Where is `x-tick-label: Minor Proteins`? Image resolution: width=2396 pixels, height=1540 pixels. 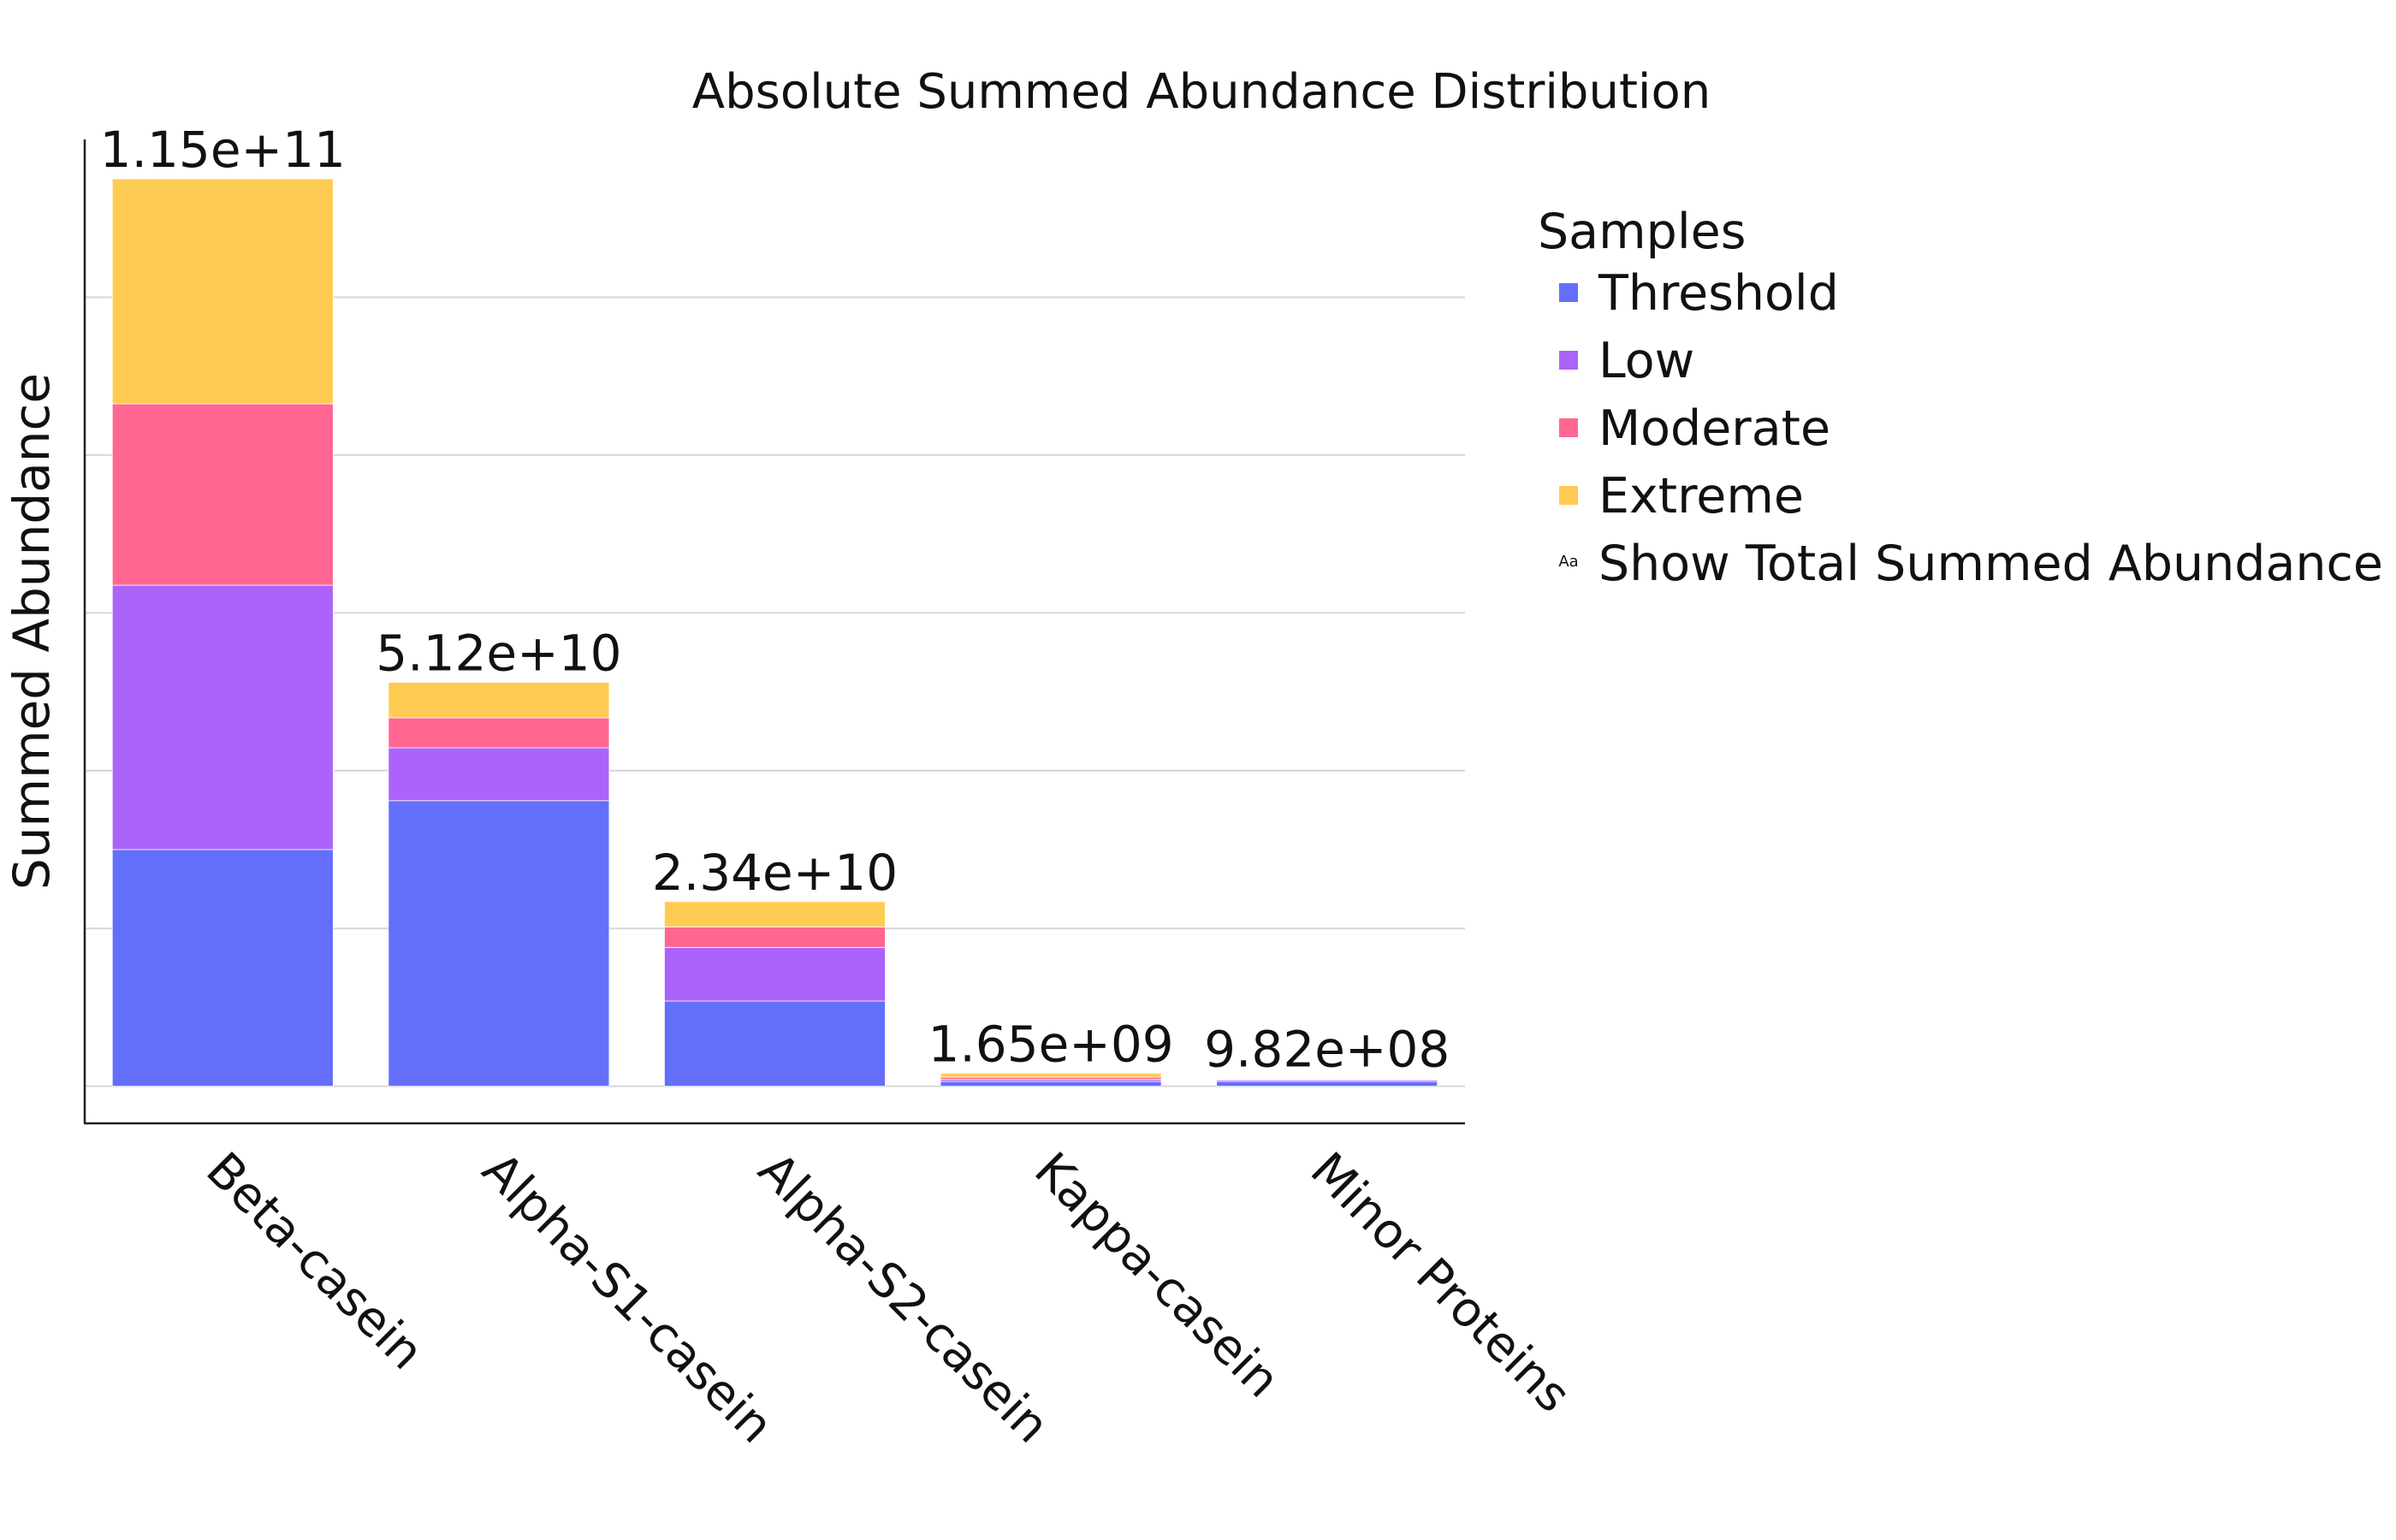 x-tick-label: Minor Proteins is located at coordinates (1441, 1283).